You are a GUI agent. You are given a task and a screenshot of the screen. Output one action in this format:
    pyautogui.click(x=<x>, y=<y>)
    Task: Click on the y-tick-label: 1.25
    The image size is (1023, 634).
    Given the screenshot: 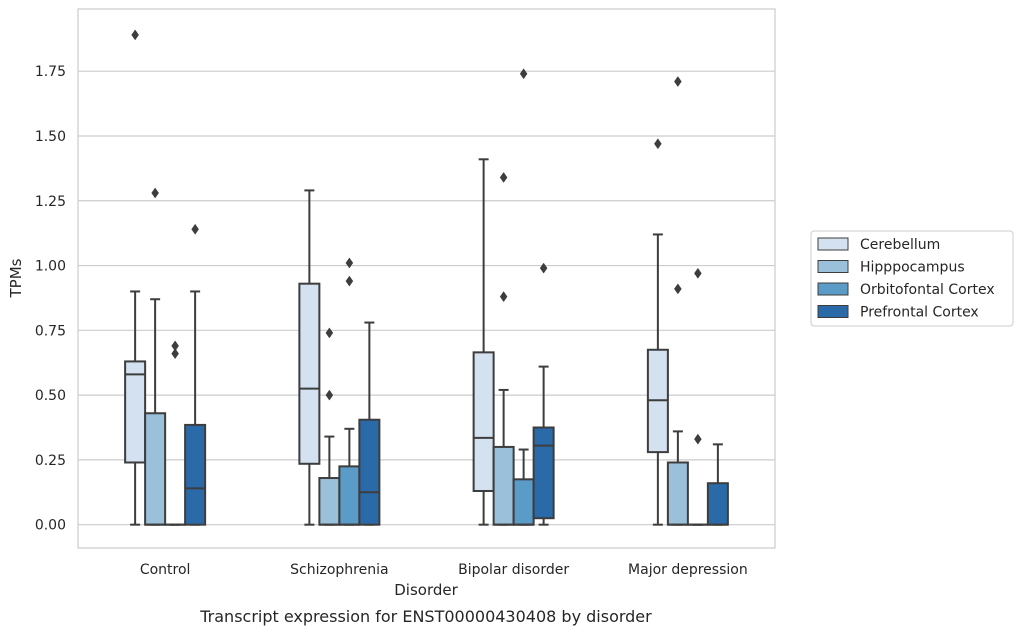 What is the action you would take?
    pyautogui.click(x=50, y=202)
    